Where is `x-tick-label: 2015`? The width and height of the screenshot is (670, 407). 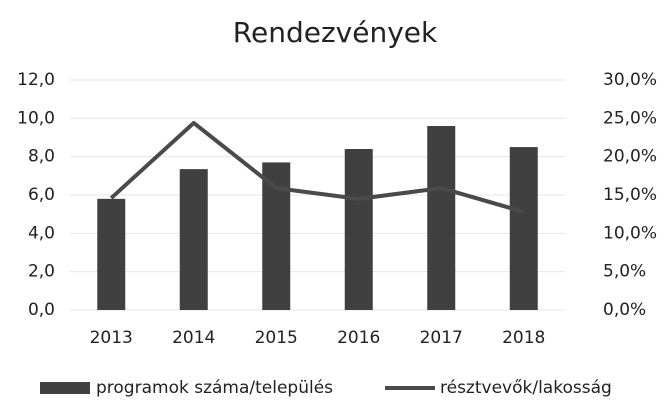
x-tick-label: 2015 is located at coordinates (276, 338).